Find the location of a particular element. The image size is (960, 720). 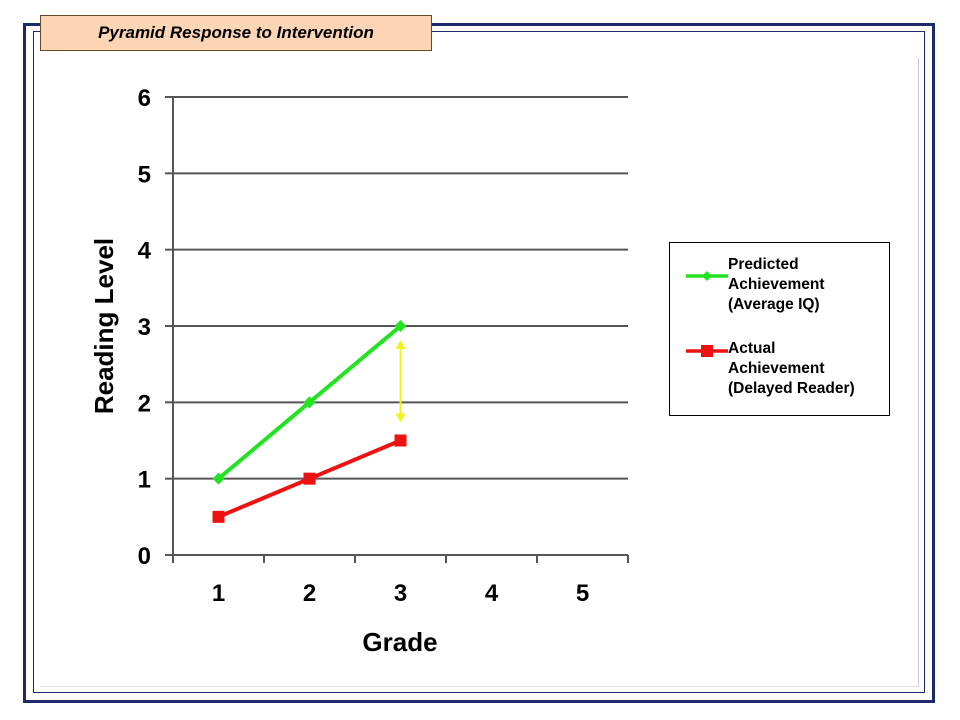

x-tick-label-5: 5 is located at coordinates (582, 593).